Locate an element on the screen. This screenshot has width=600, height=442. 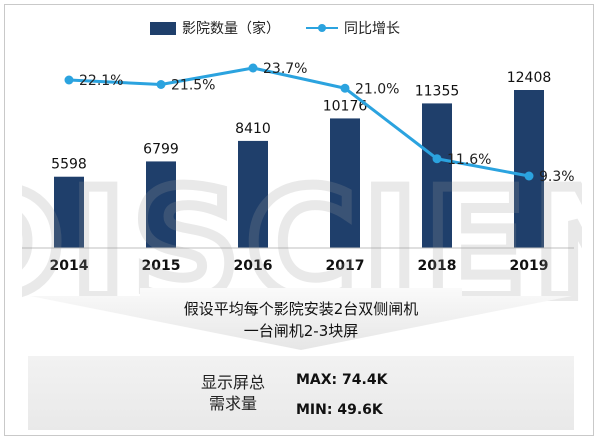
bar-value-label-2014: 5598 is located at coordinates (69, 165).